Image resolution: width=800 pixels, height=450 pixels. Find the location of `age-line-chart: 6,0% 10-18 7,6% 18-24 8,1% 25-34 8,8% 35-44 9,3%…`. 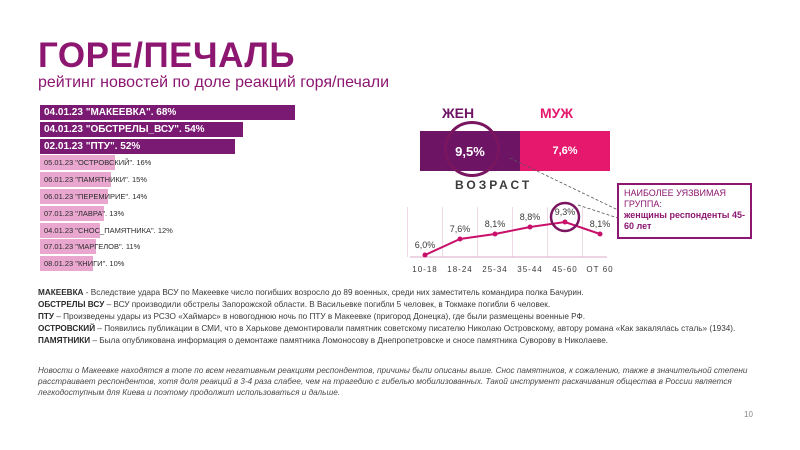

age-line-chart: 6,0% 10-18 7,6% 18-24 8,1% 25-34 8,8% 35-44 9,3%… is located at coordinates (510, 237).